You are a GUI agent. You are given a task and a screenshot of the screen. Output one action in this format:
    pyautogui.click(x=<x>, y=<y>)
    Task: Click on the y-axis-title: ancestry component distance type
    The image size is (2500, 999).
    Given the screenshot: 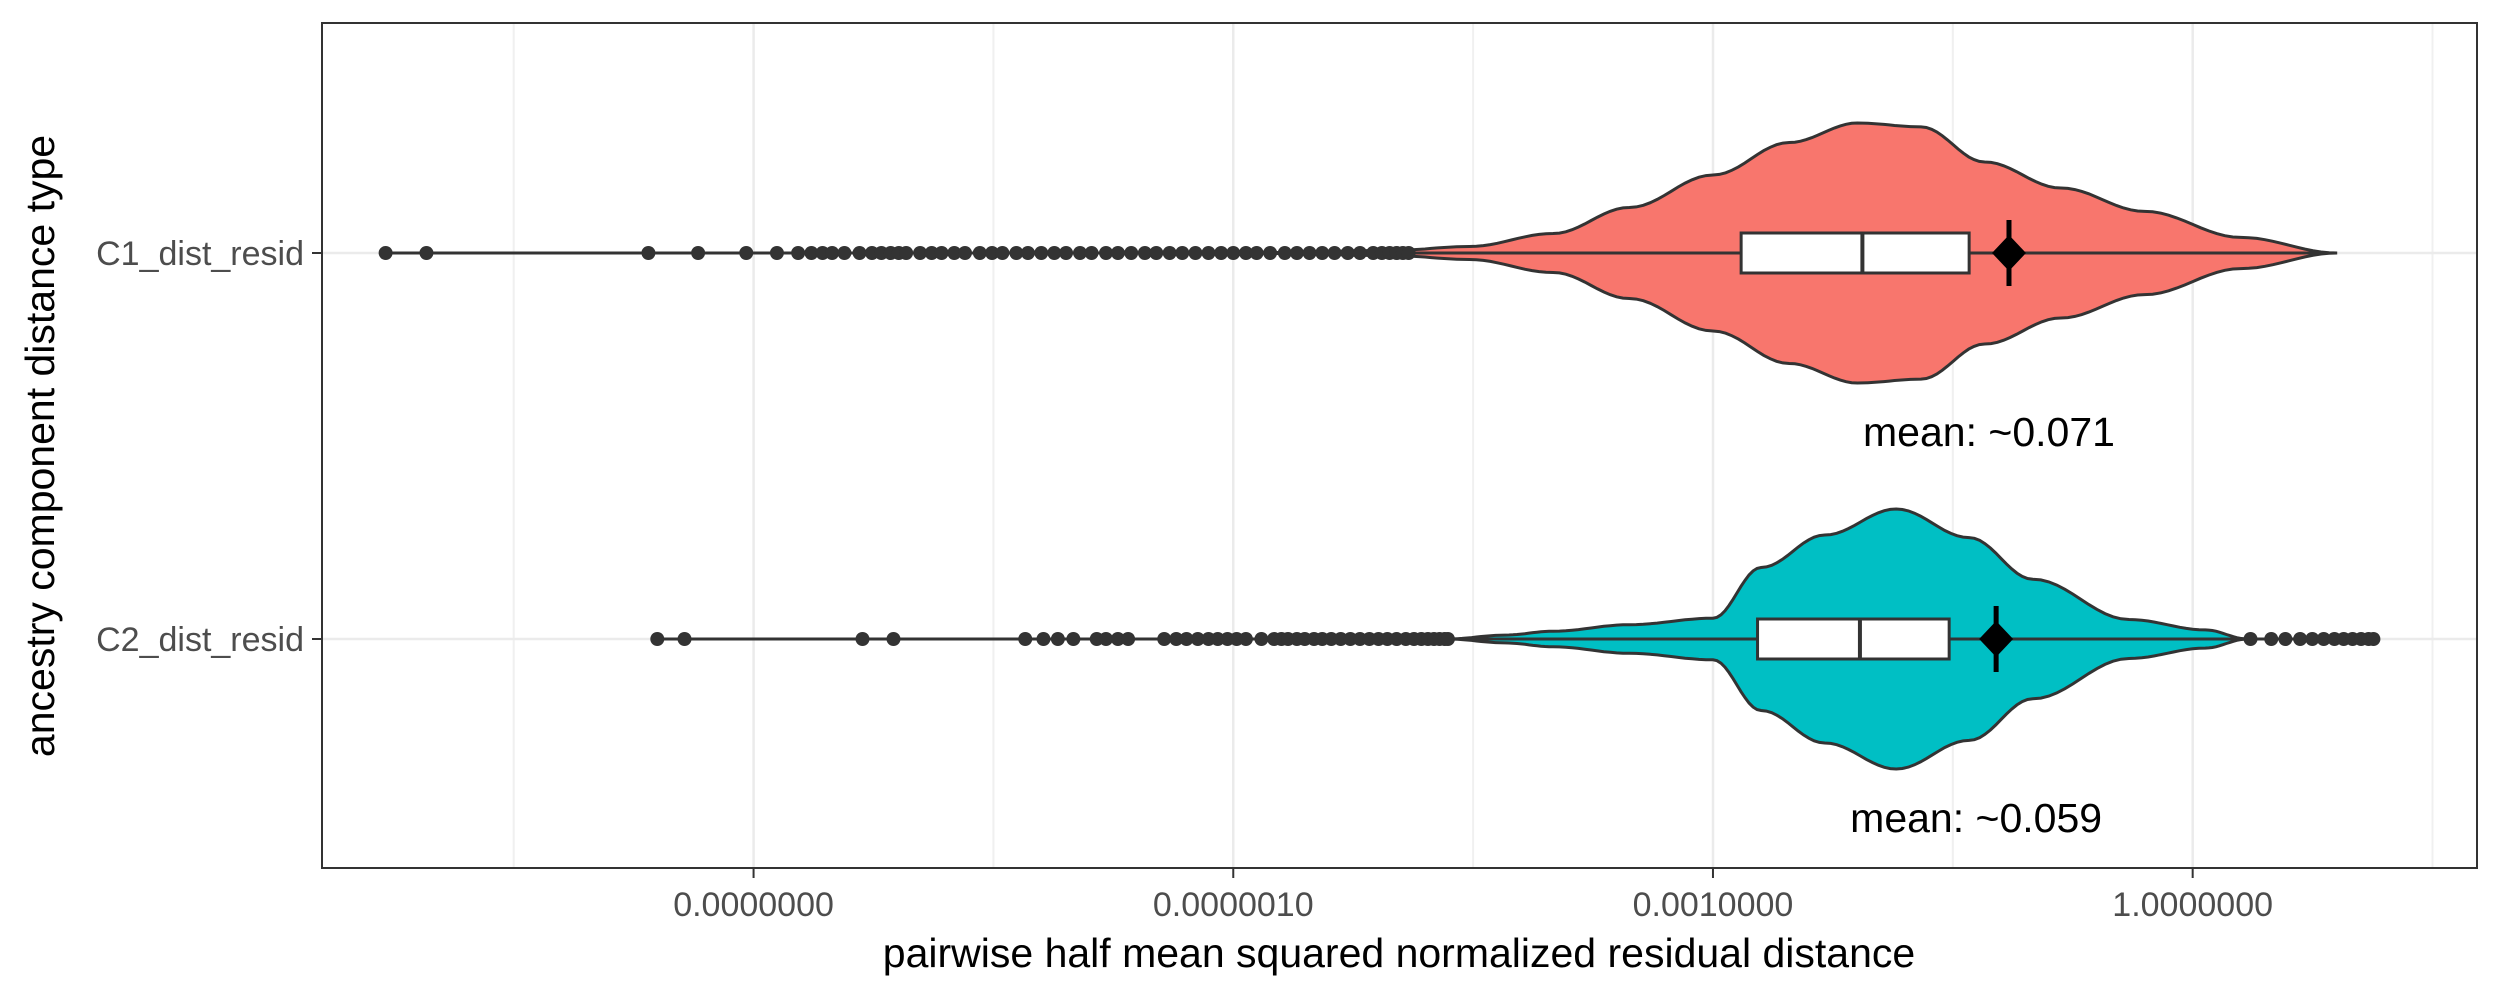 What is the action you would take?
    pyautogui.click(x=40, y=446)
    